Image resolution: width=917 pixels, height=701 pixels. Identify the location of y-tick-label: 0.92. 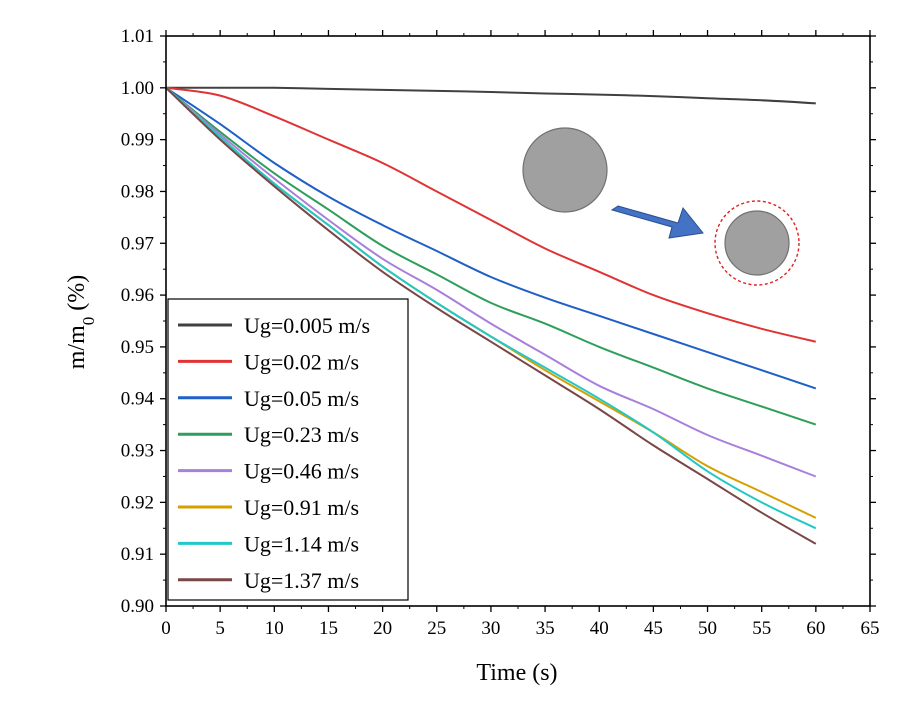
(137, 502).